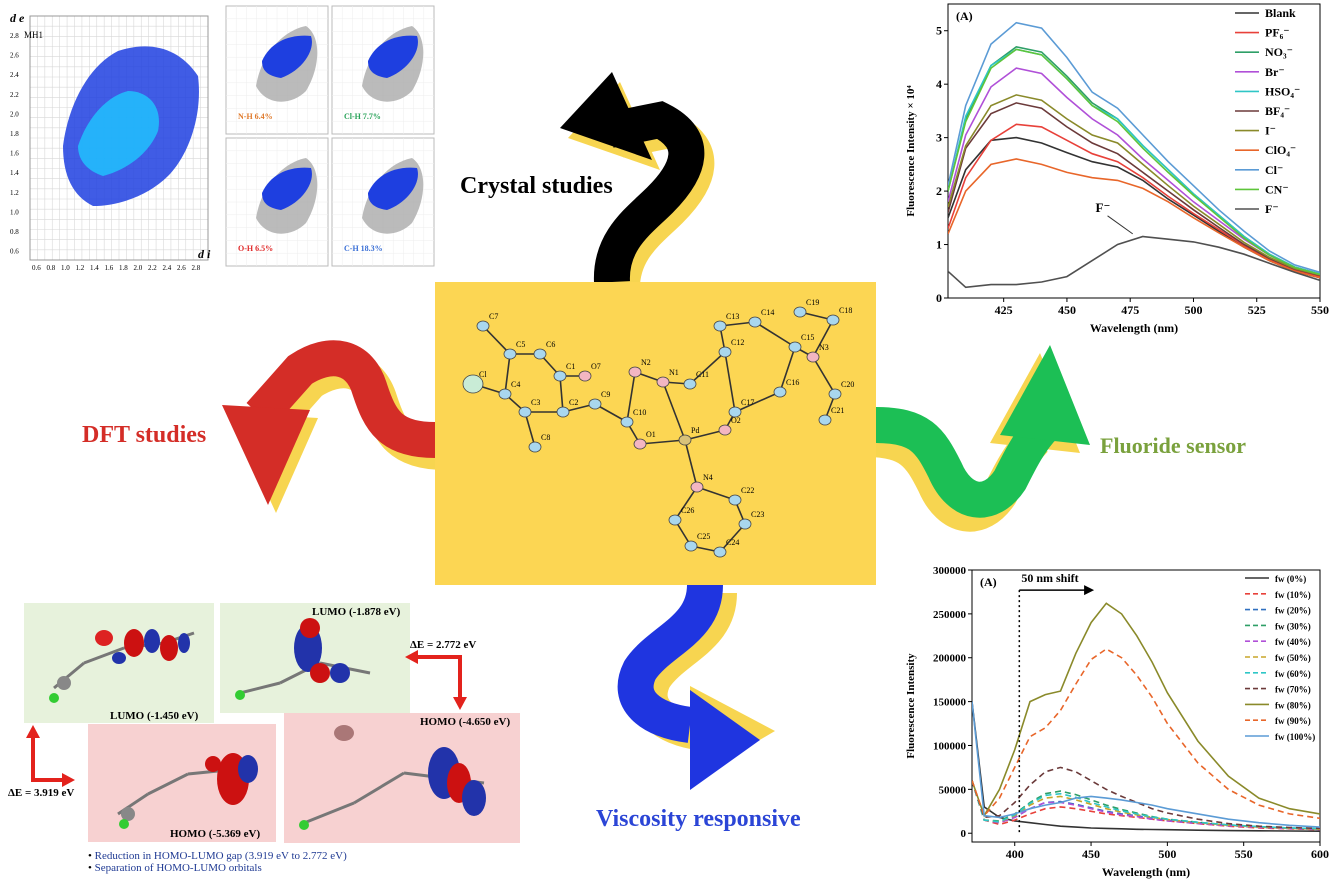 This screenshot has width=1331, height=886. I want to click on atom-c23, so click(745, 524).